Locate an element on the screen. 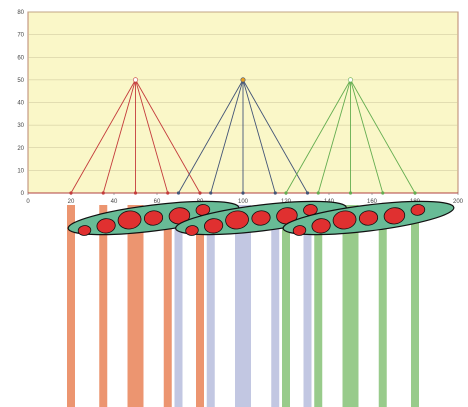 This screenshot has width=468, height=407. y-tick-label: 50 is located at coordinates (20, 81).